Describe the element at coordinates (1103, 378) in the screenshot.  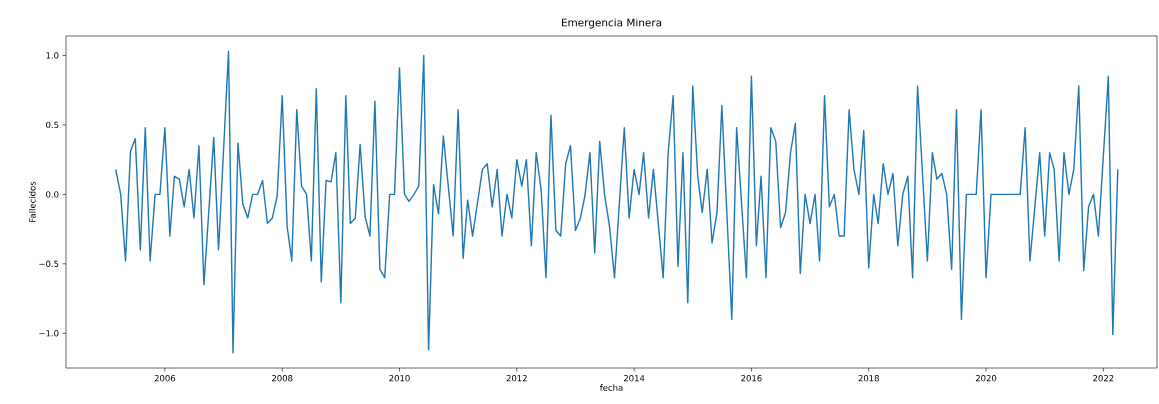
I see `x-tick-label: 2022` at that location.